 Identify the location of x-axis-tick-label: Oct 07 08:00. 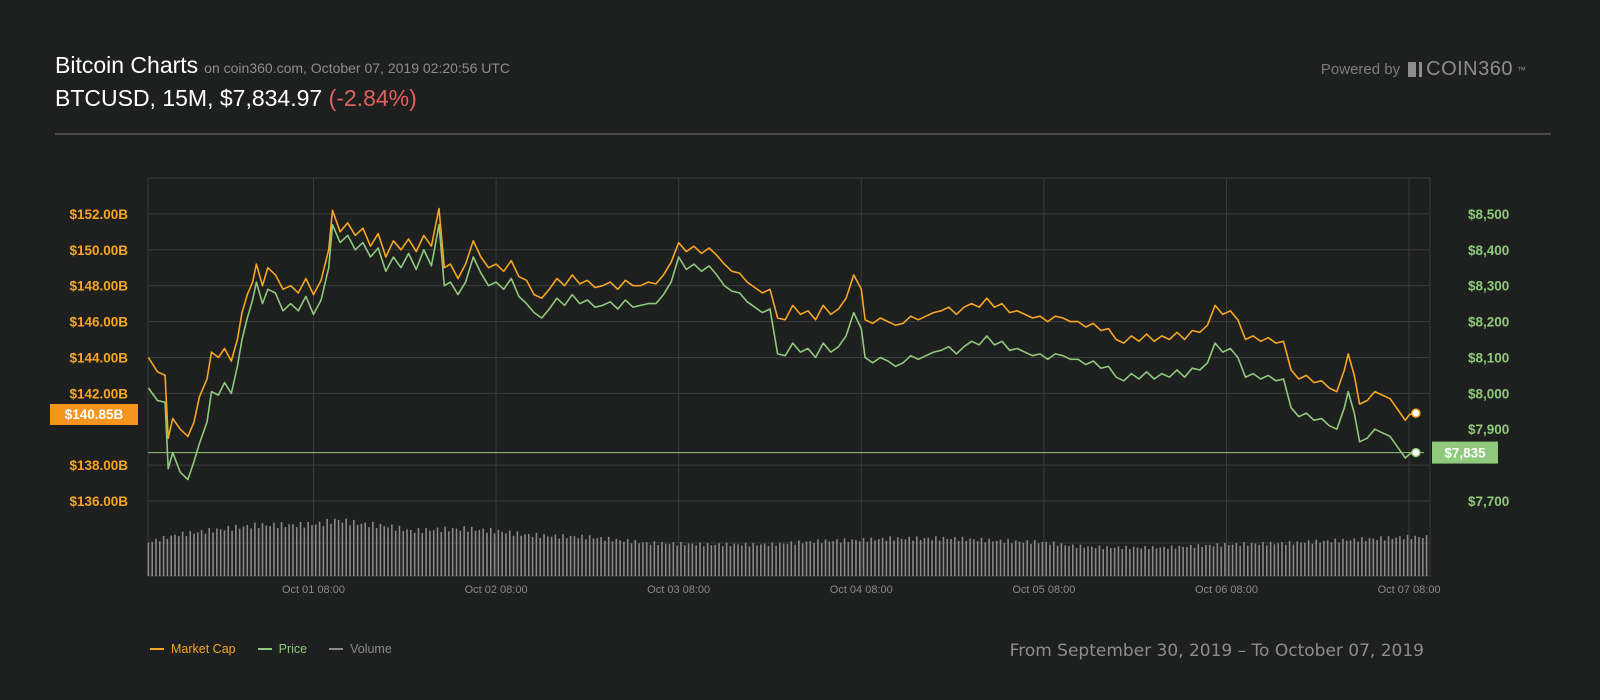
(1409, 590).